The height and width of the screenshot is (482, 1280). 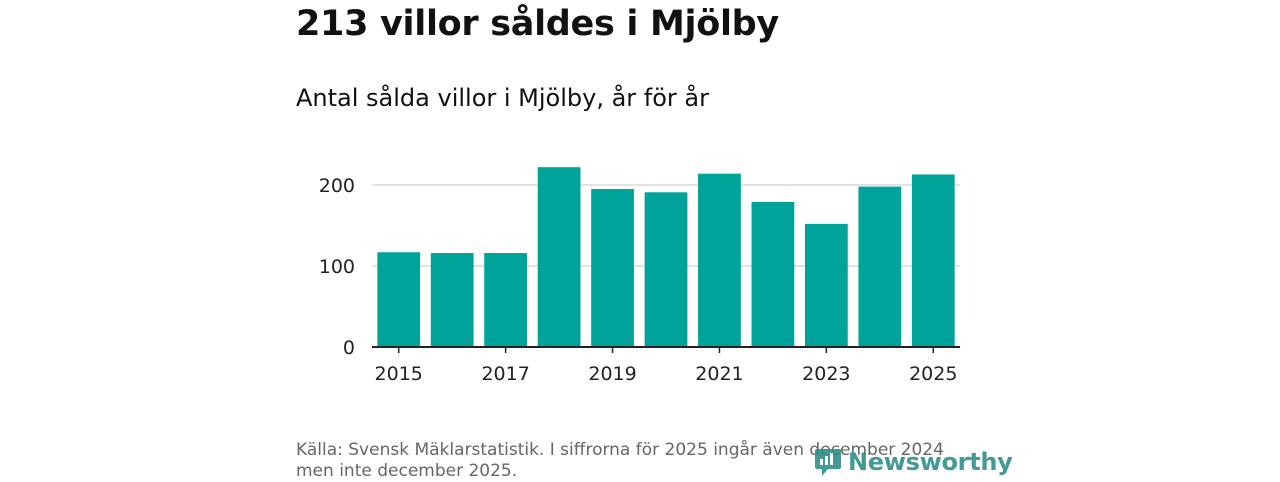 I want to click on x-tick-label: 2023, so click(x=826, y=374).